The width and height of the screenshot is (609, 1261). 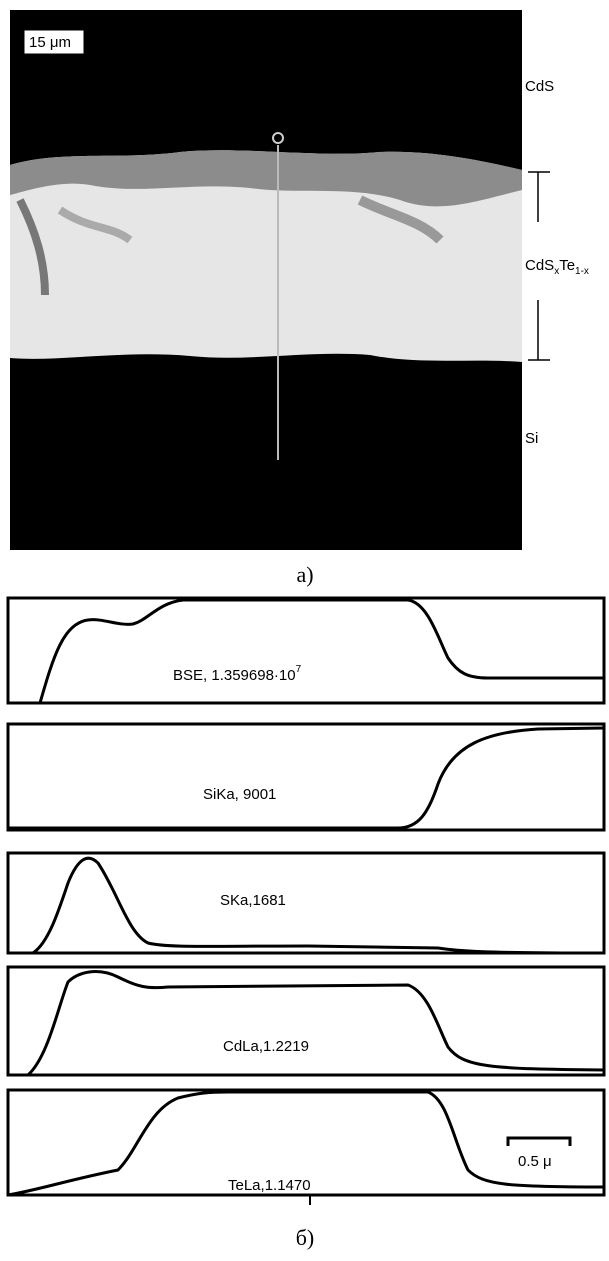 I want to click on text: Te, so click(x=567, y=265).